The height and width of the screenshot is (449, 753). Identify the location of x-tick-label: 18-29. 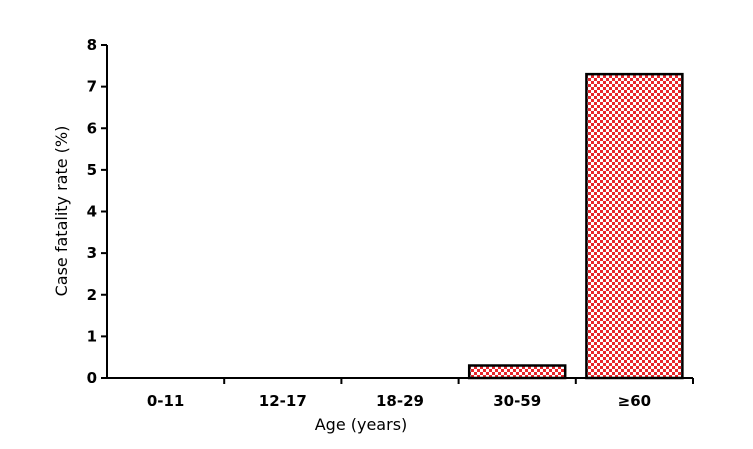
(400, 401).